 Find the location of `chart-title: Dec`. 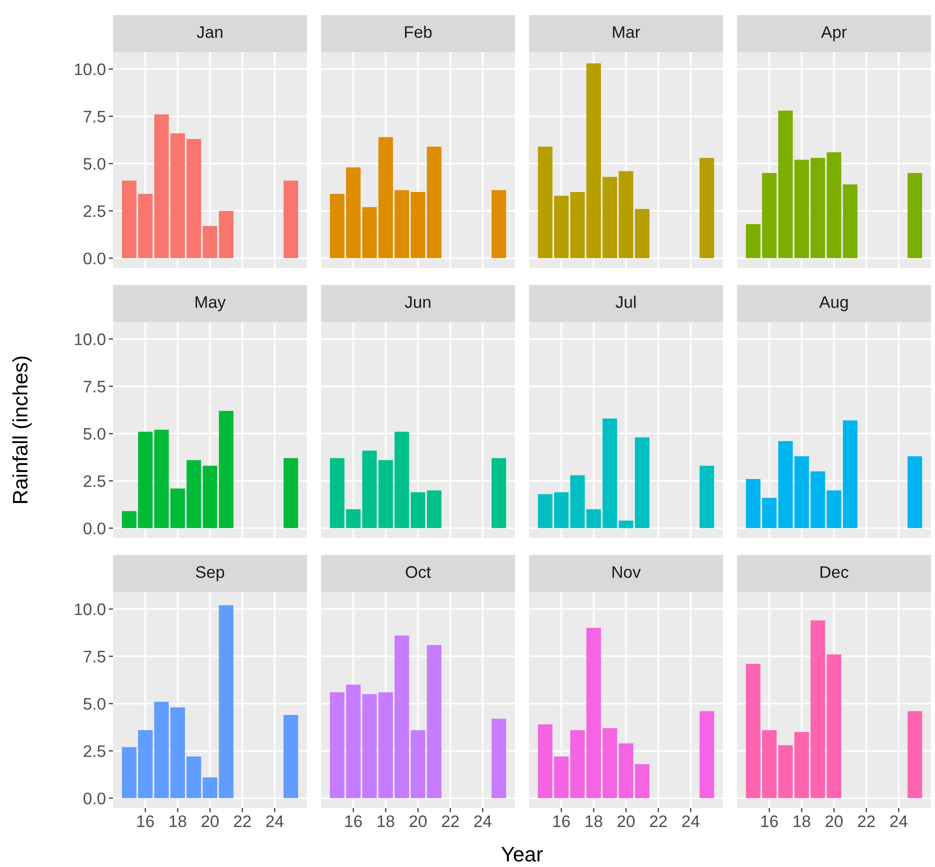

chart-title: Dec is located at coordinates (834, 572).